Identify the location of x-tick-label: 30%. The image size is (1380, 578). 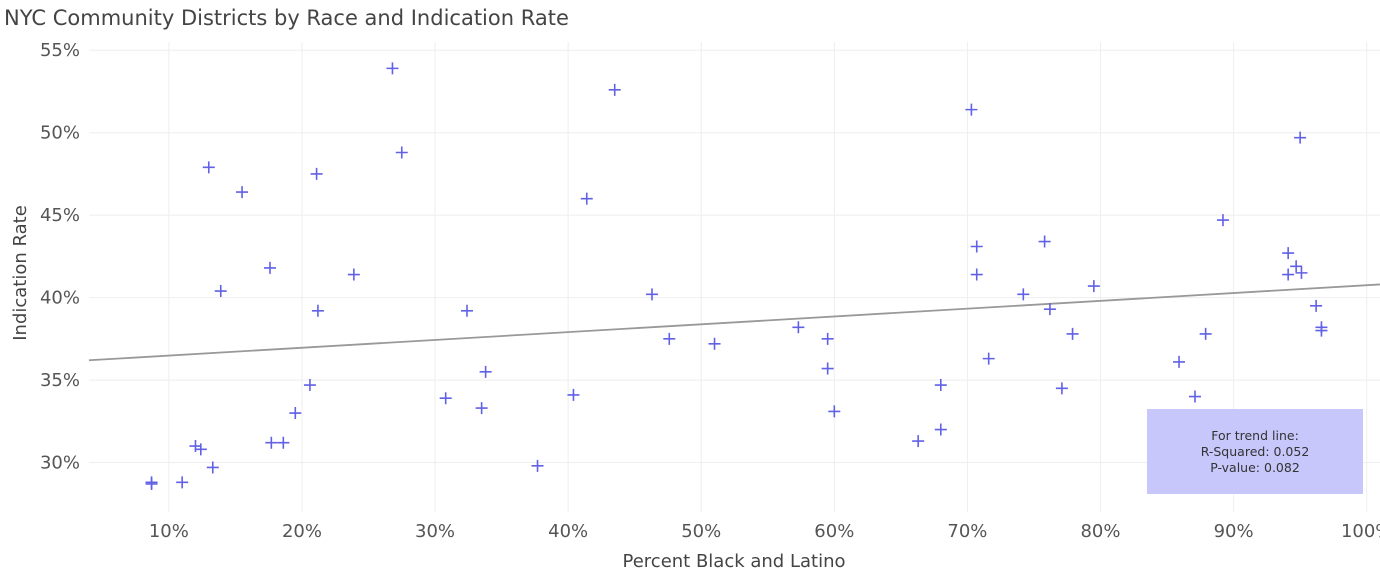
(435, 531).